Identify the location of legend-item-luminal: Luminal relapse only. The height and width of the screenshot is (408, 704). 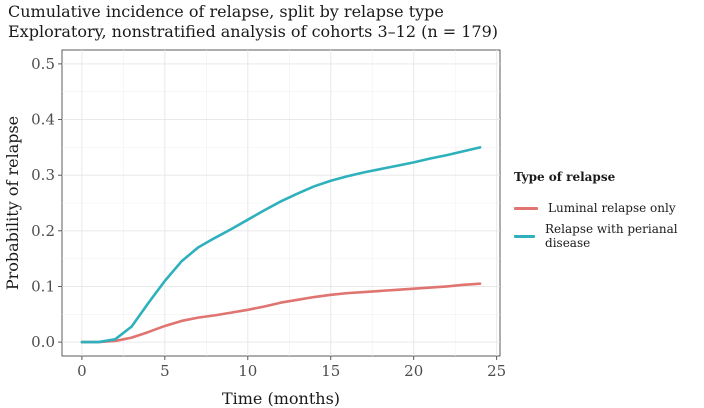
(609, 208).